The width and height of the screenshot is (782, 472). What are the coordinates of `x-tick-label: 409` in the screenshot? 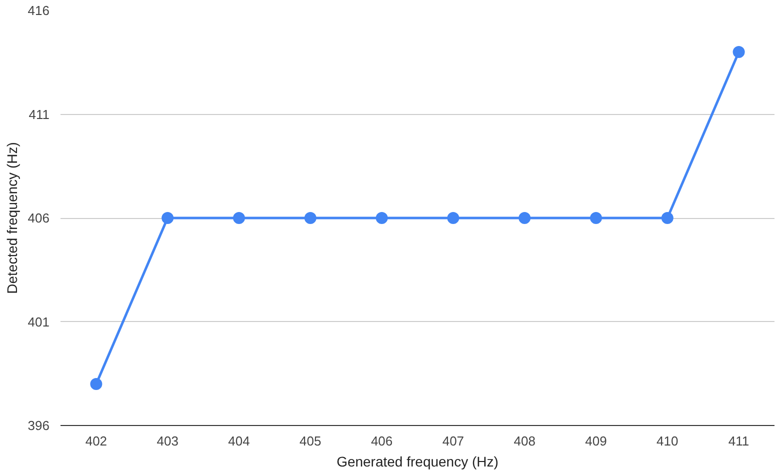 It's located at (596, 441).